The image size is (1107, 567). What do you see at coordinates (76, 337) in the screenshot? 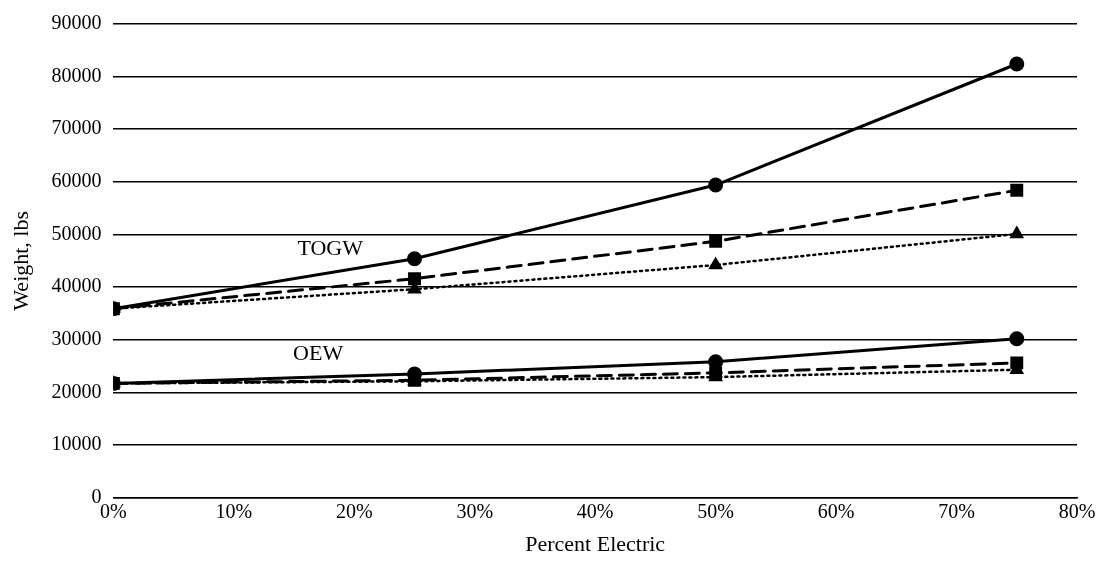
I see `y-tick-label: 30000` at bounding box center [76, 337].